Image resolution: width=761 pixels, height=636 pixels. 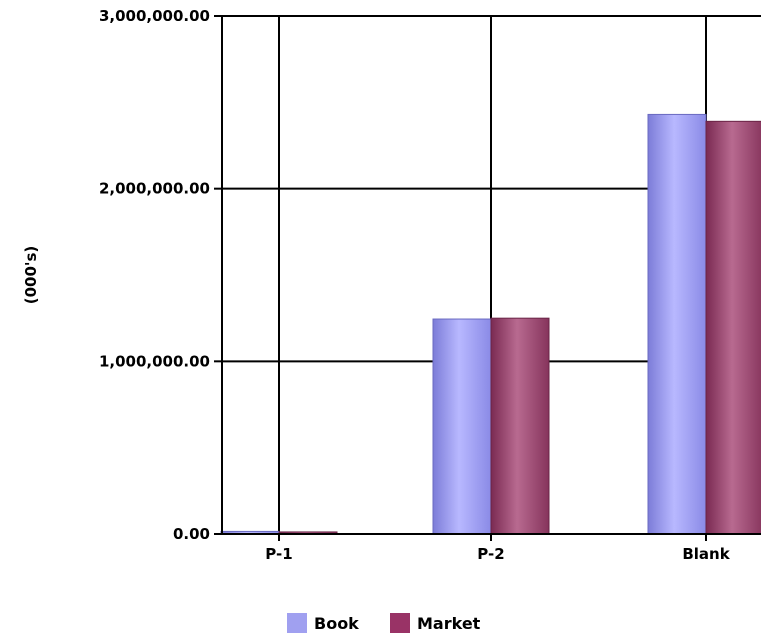 What do you see at coordinates (336, 623) in the screenshot?
I see `legend-label: Book` at bounding box center [336, 623].